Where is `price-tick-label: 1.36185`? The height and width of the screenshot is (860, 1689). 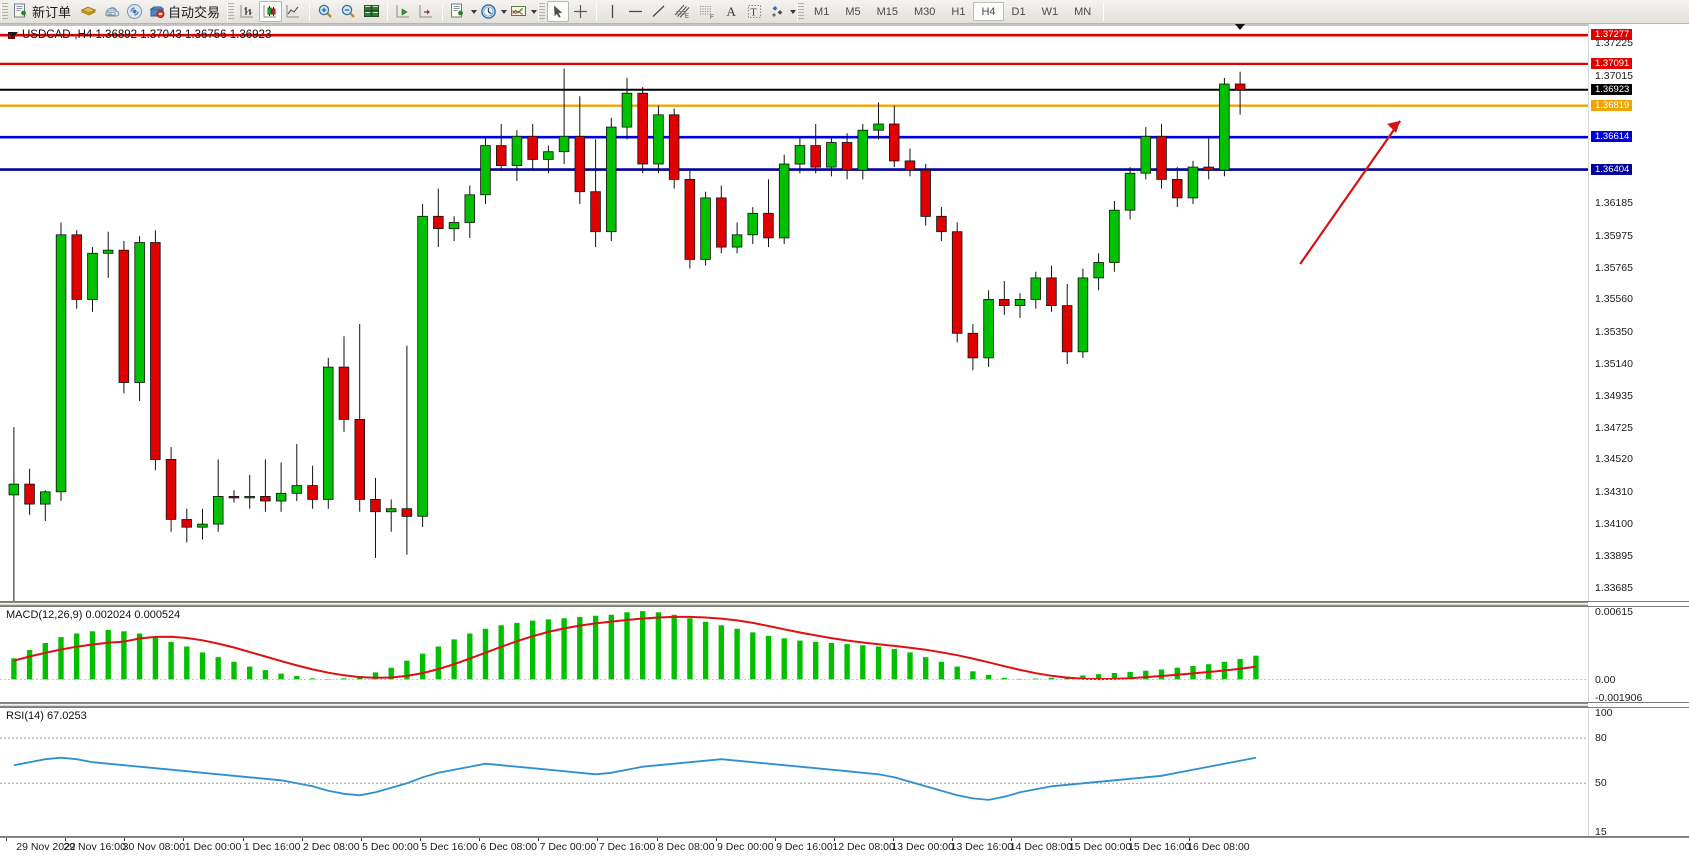 price-tick-label: 1.36185 is located at coordinates (1614, 203).